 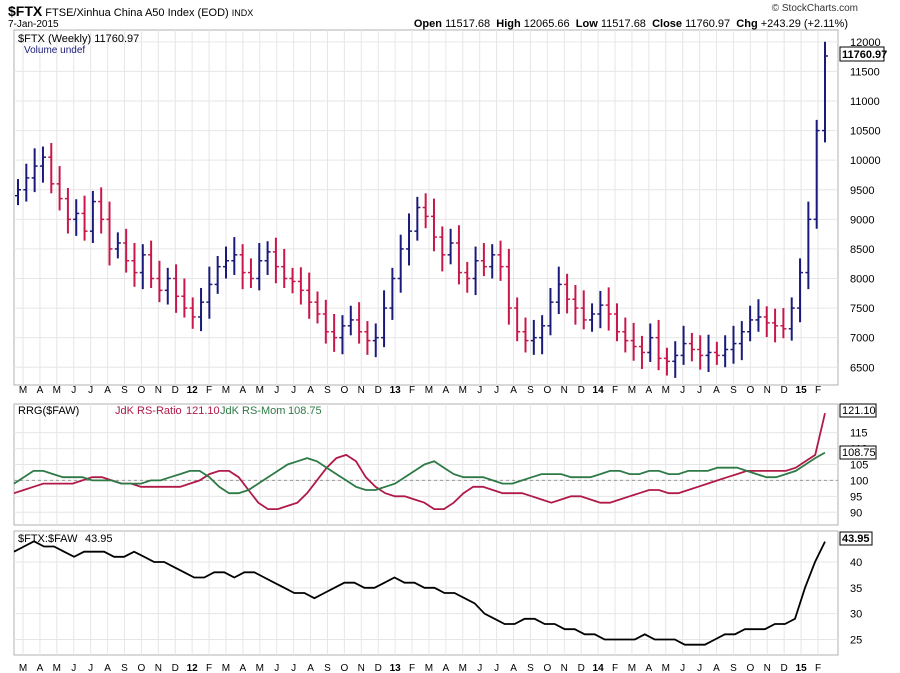 What do you see at coordinates (865, 161) in the screenshot?
I see `y-tick-label: 10000` at bounding box center [865, 161].